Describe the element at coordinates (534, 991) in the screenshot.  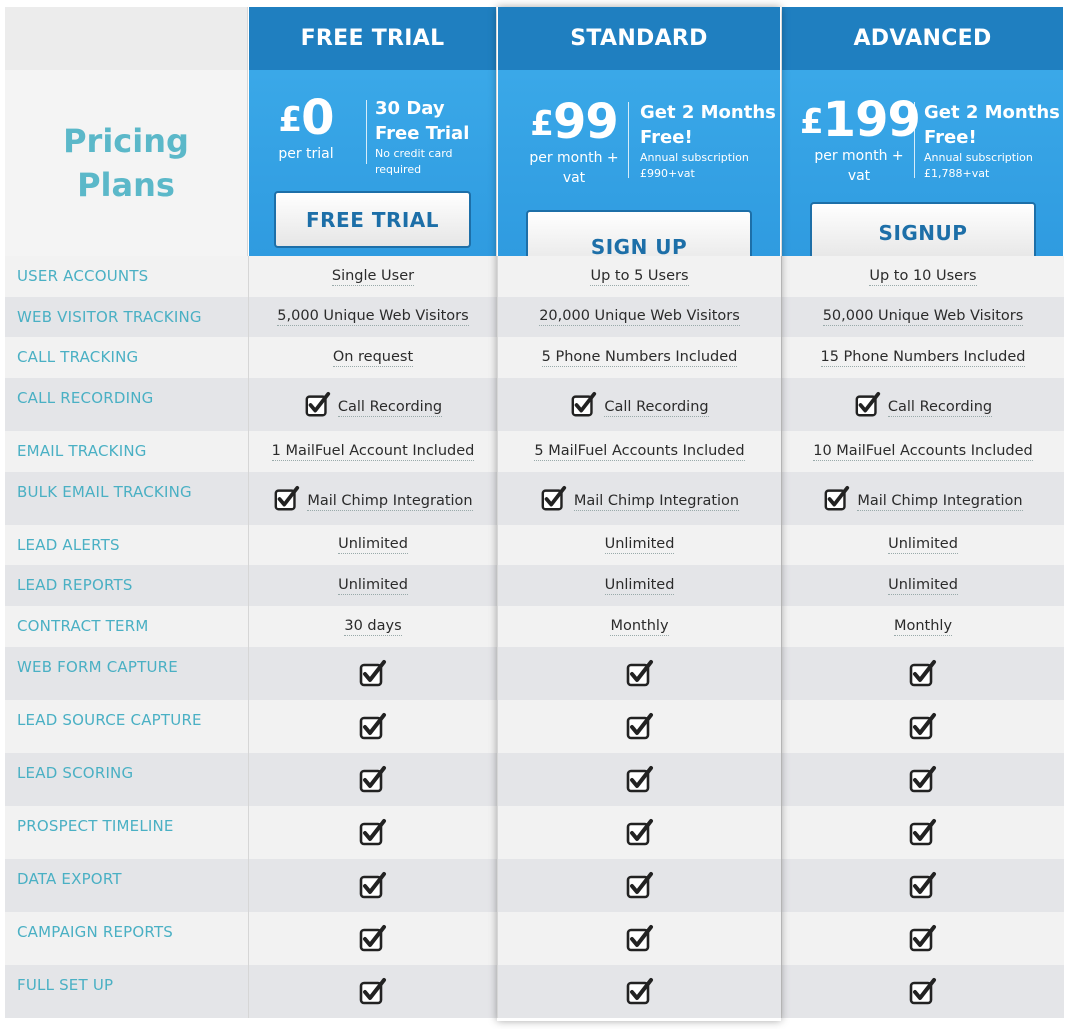
I see `feature-row: FULL SET UP` at that location.